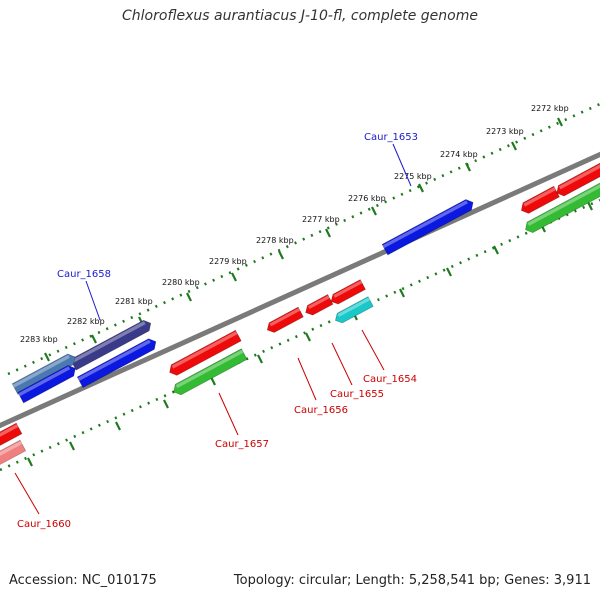 The height and width of the screenshot is (600, 600). What do you see at coordinates (84, 274) in the screenshot?
I see `gene-label-caur-1658: Caur_1658` at bounding box center [84, 274].